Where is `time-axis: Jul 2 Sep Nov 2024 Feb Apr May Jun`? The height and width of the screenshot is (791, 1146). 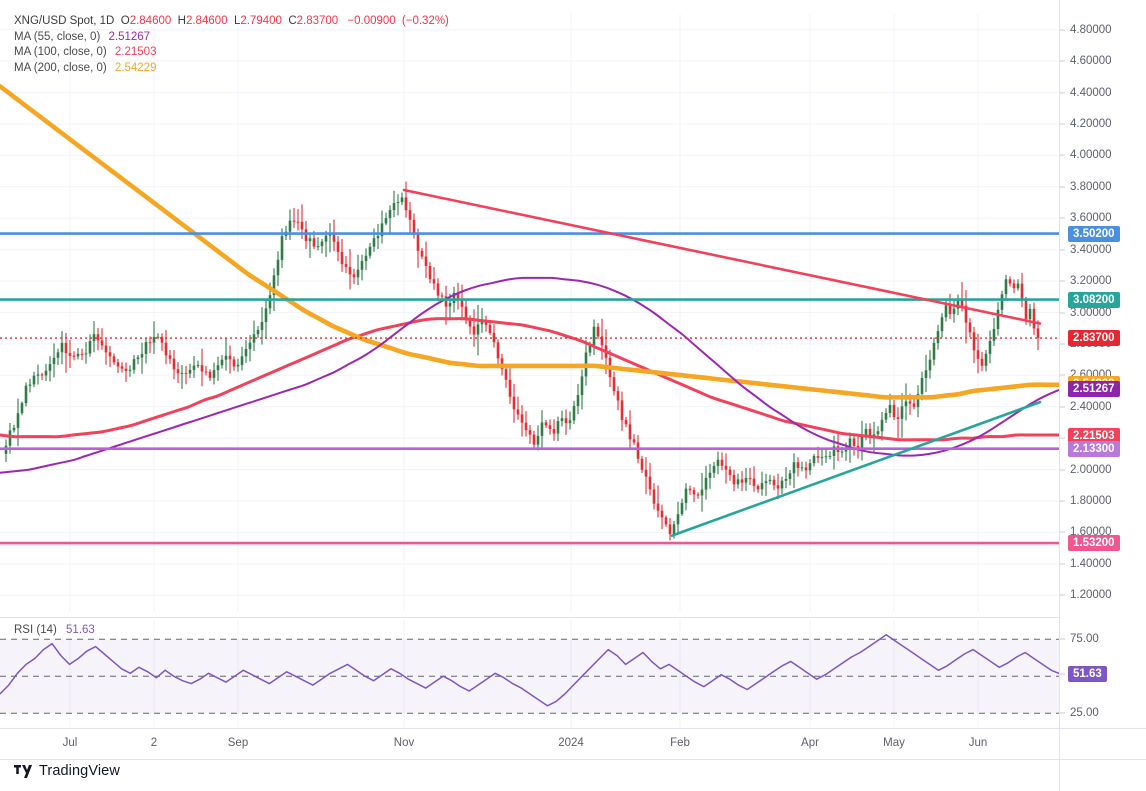
time-axis: Jul 2 Sep Nov 2024 Feb Apr May Jun is located at coordinates (530, 744).